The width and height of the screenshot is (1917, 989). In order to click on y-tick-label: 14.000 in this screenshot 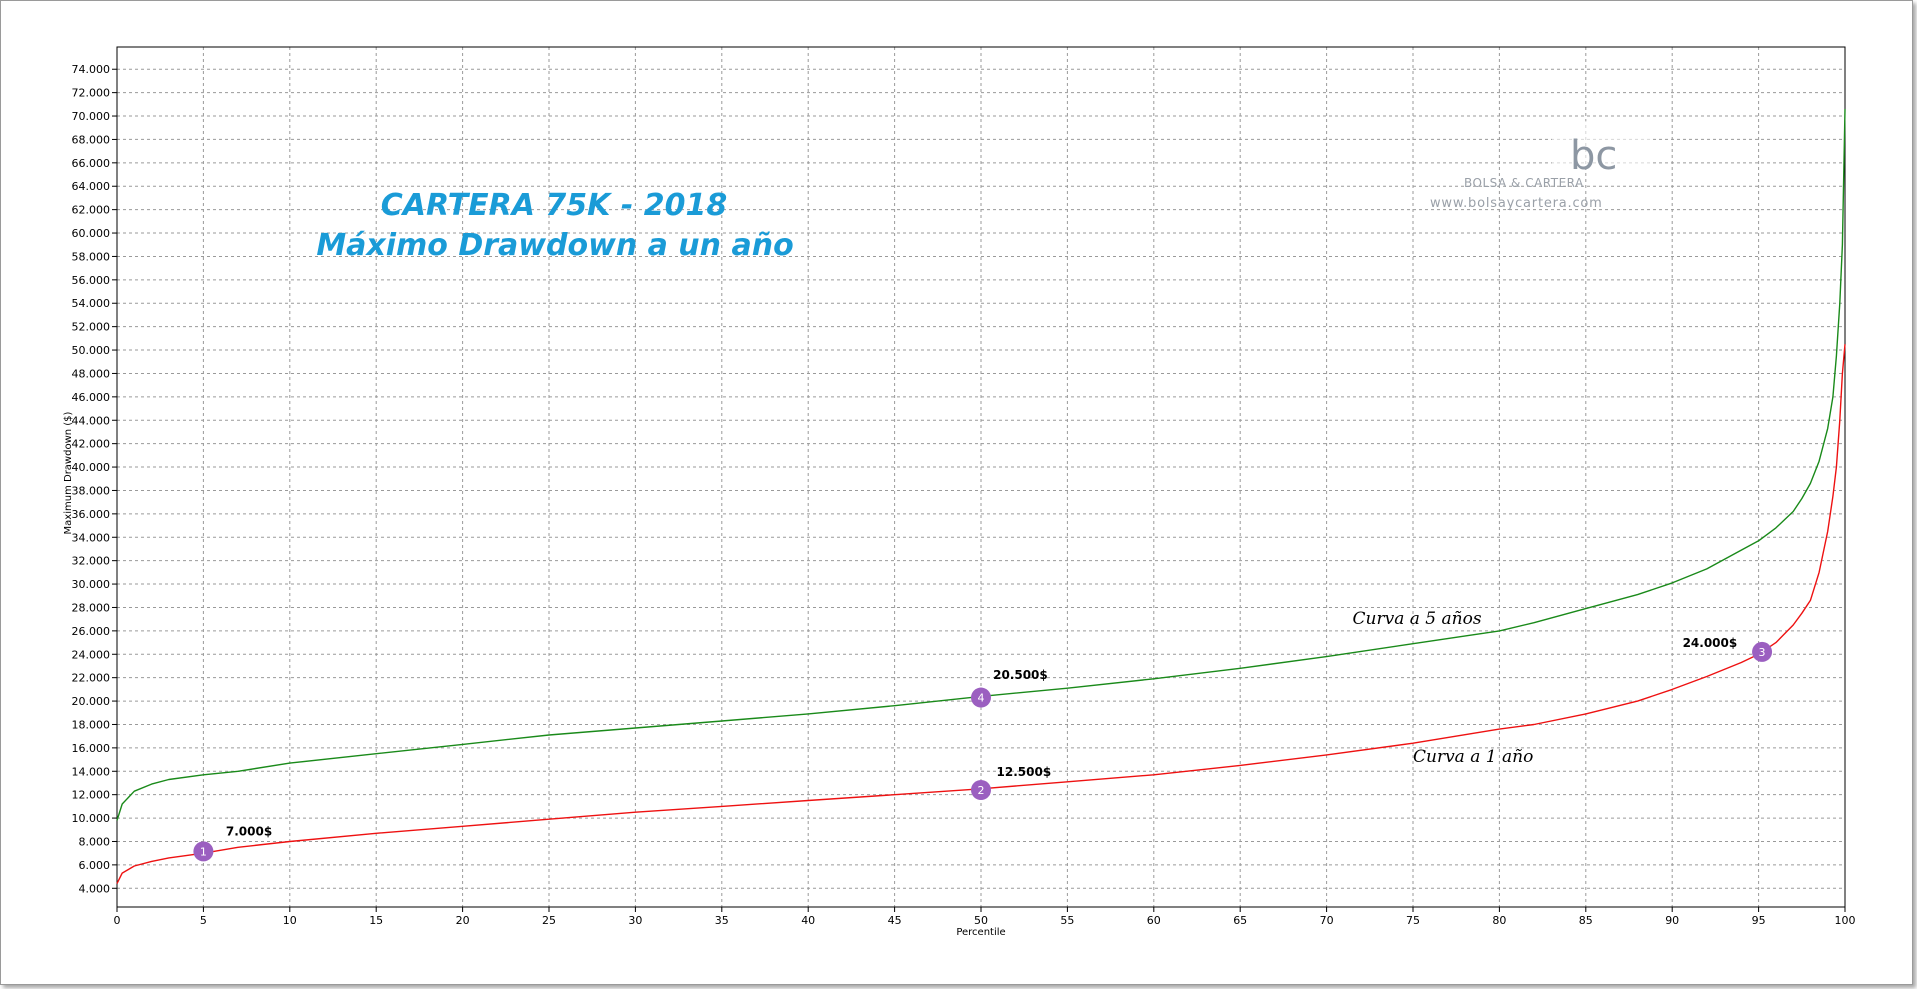, I will do `click(91, 771)`.